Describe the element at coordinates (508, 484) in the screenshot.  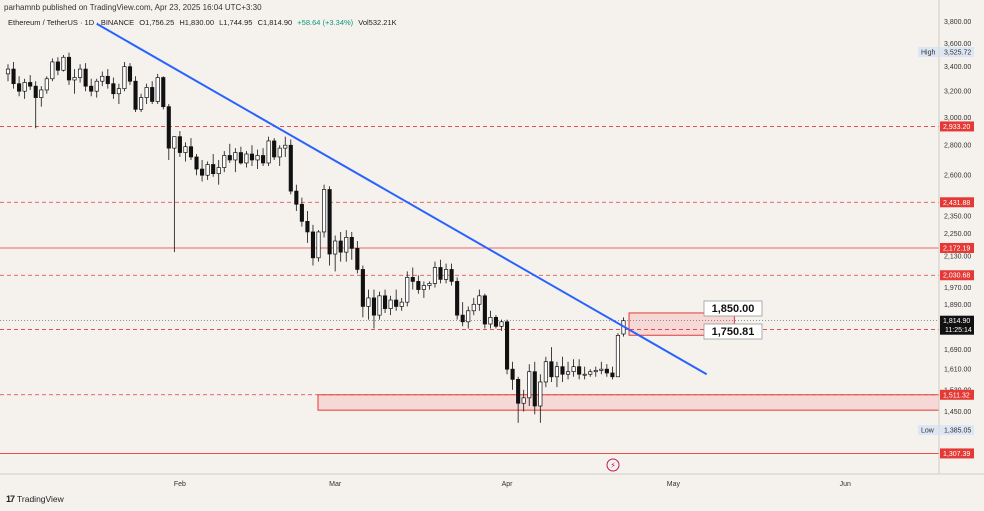
I see `x-tick-label: Apr` at that location.